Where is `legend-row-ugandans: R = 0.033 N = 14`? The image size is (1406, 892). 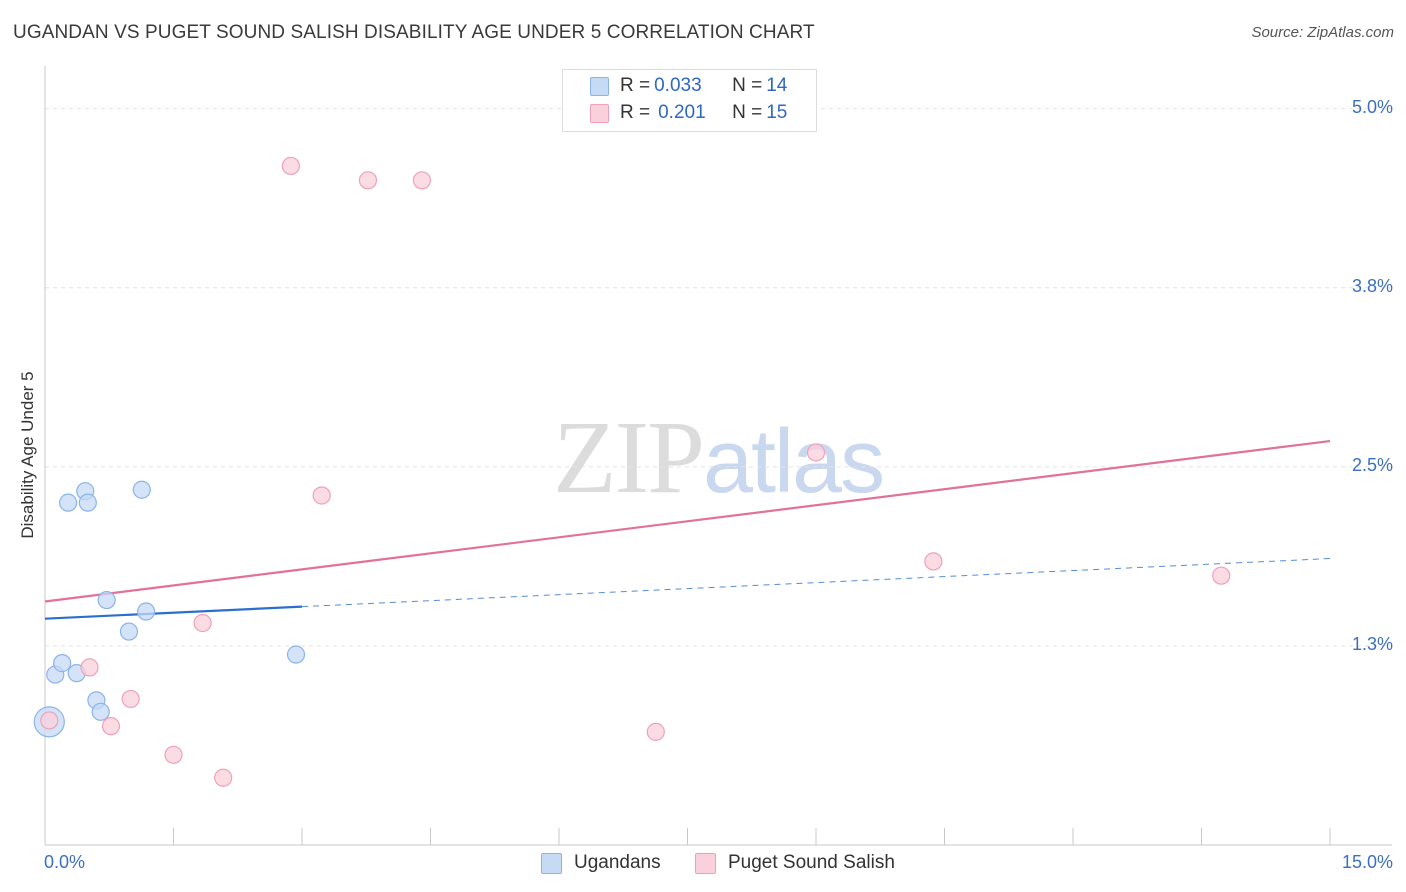 legend-row-ugandans: R = 0.033 N = 14 is located at coordinates (703, 86).